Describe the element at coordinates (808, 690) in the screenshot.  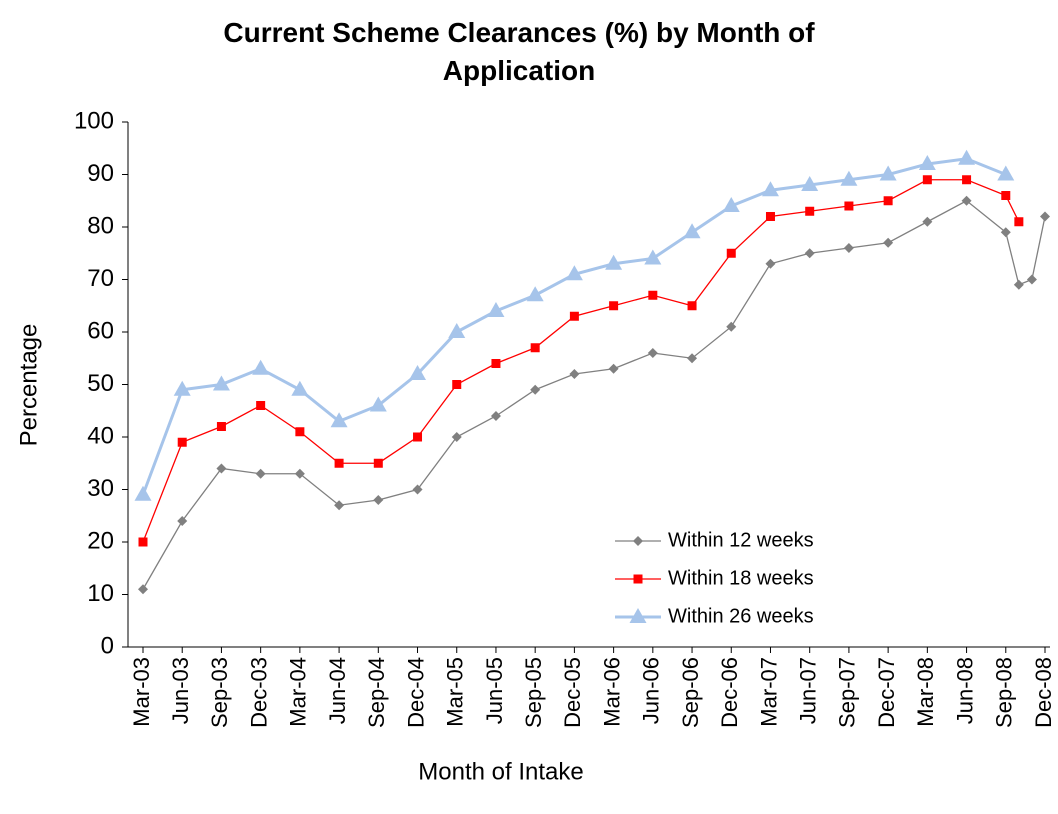
I see `x-tick-label: Jun-07` at that location.